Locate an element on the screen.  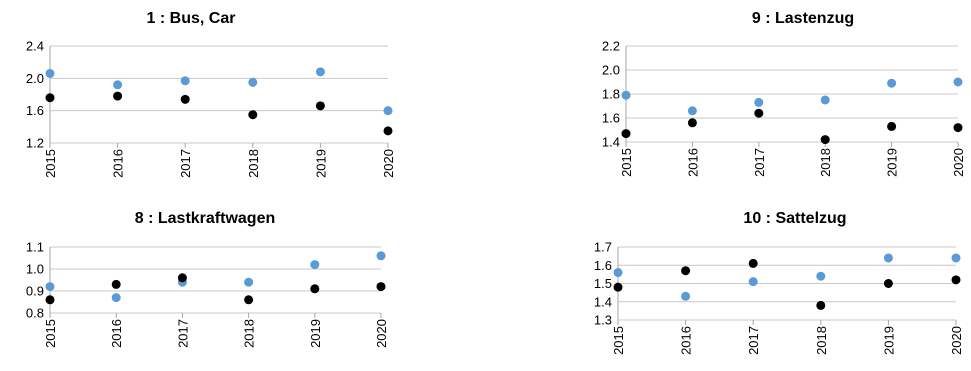
chart-title: 1 : Bus, Car is located at coordinates (191, 18).